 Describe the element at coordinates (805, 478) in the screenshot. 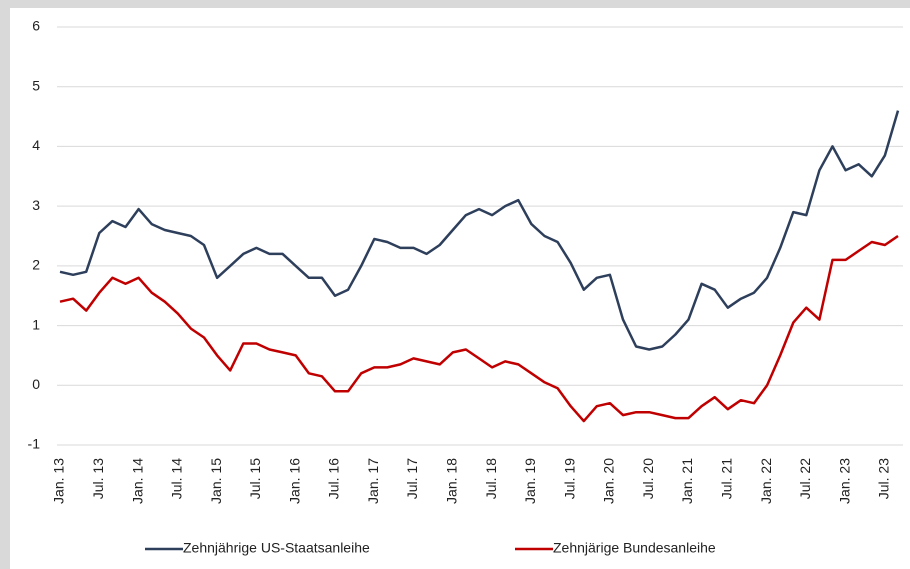

I see `x-tick-label: Jul. 22` at that location.